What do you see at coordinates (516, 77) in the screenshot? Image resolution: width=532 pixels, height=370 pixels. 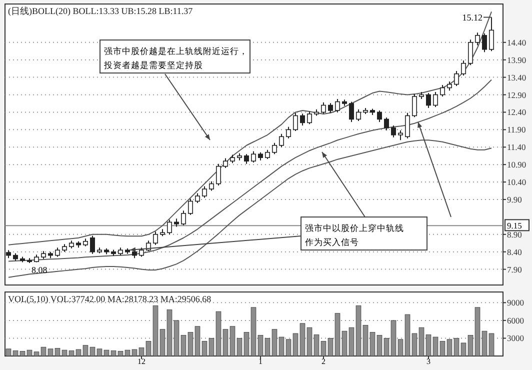 I see `y-tick-label: 13.40` at bounding box center [516, 77].